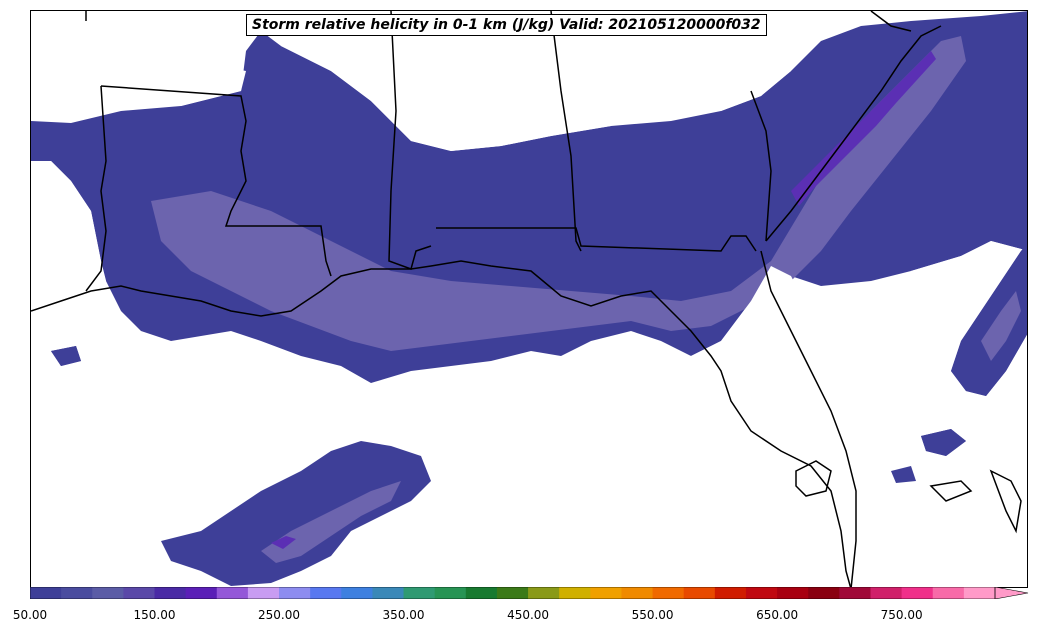 The width and height of the screenshot is (1037, 633). I want to click on coastline-atlantic, so click(853, 133).